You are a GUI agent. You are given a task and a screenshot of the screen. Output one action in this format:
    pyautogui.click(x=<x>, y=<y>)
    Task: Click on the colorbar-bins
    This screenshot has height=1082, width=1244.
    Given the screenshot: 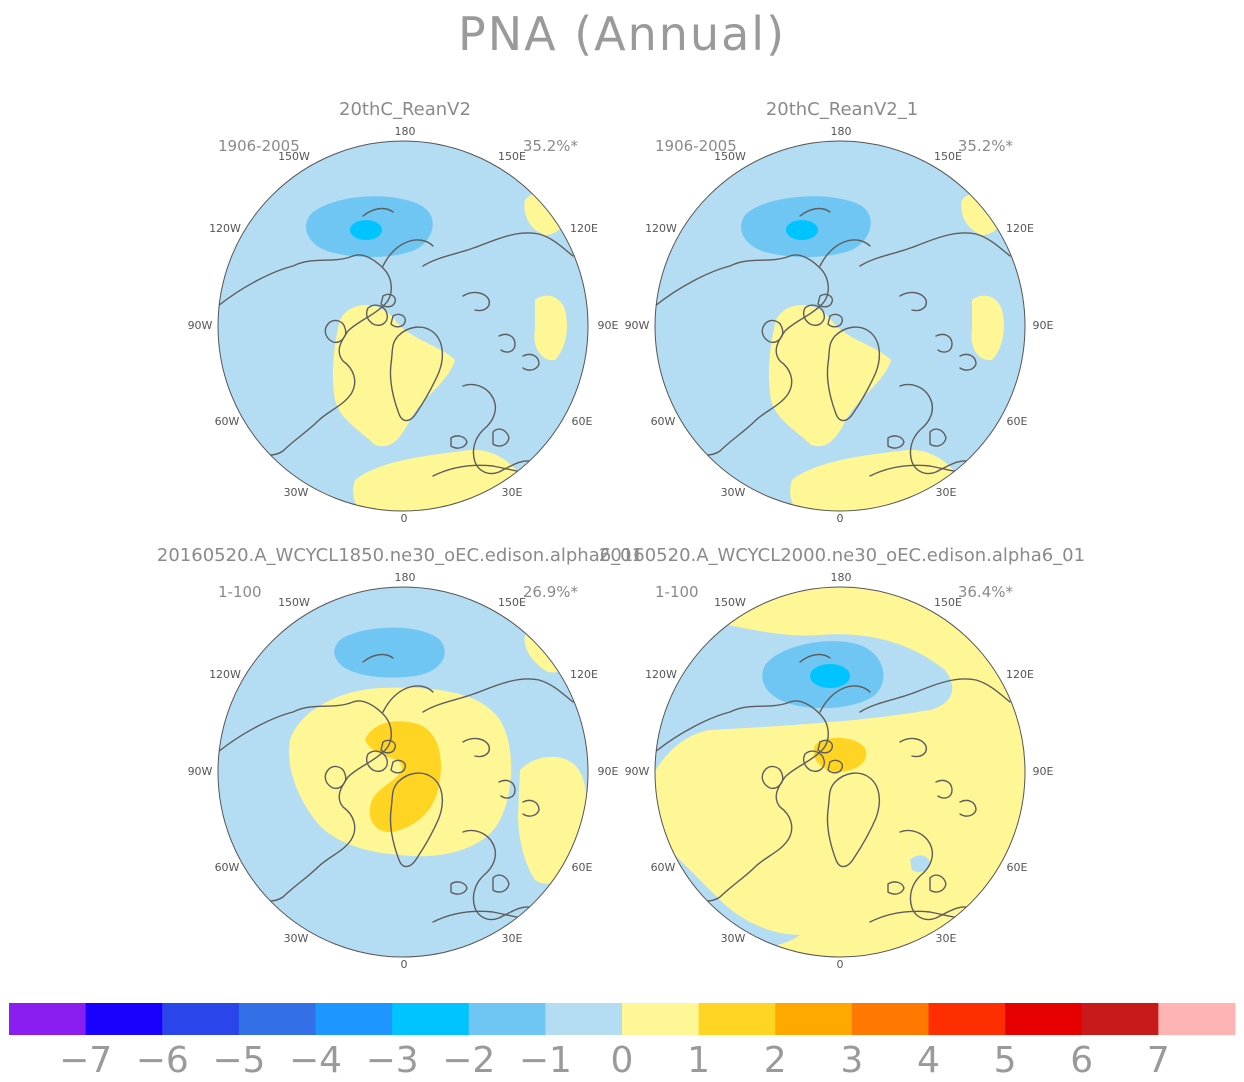 What is the action you would take?
    pyautogui.click(x=622, y=1019)
    